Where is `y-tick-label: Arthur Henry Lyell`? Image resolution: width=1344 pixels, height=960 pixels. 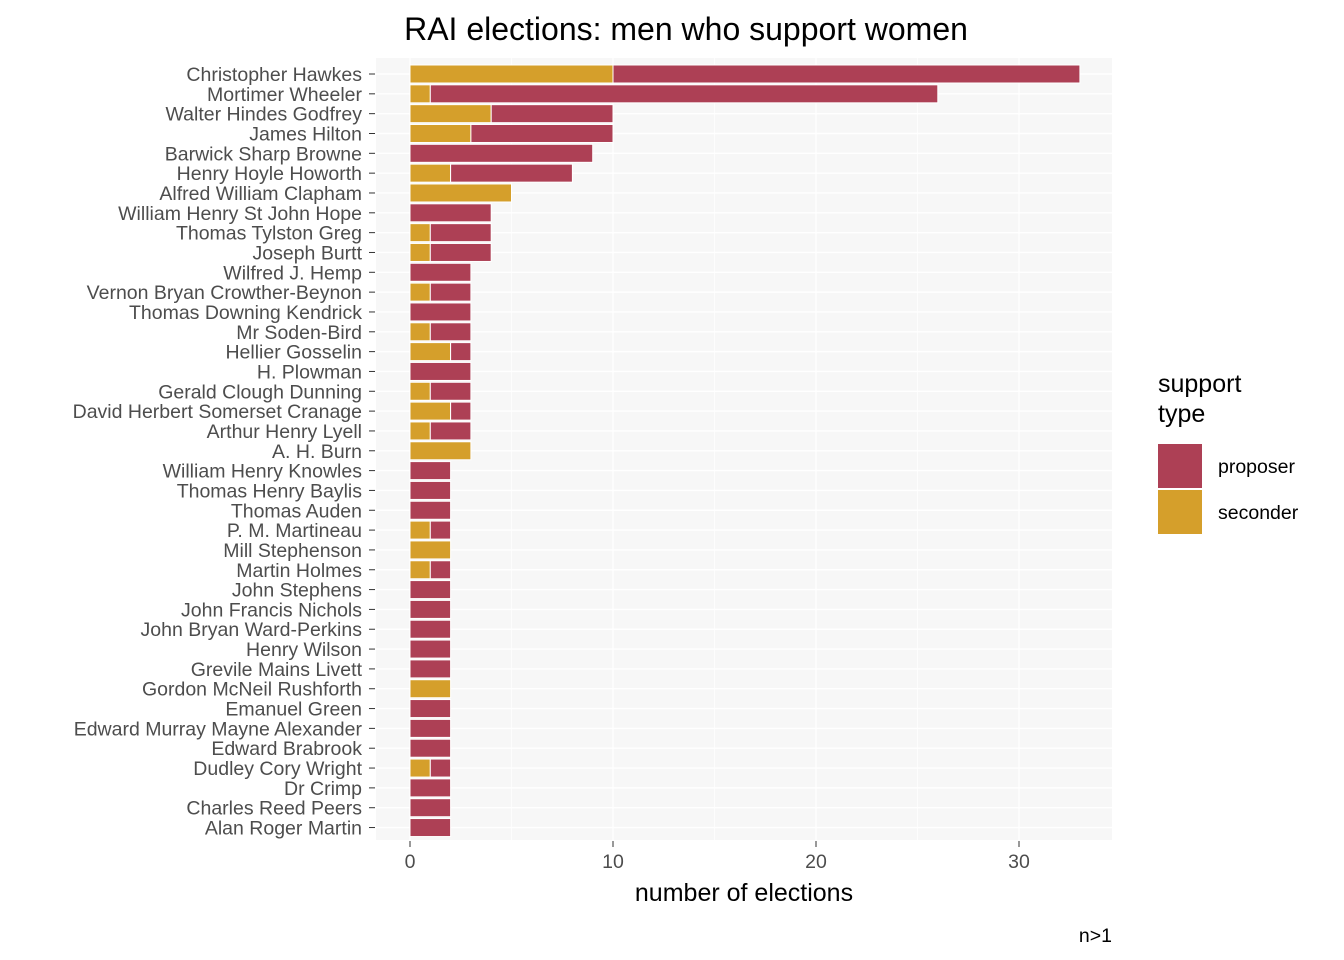
y-tick-label: Arthur Henry Lyell is located at coordinates (284, 432).